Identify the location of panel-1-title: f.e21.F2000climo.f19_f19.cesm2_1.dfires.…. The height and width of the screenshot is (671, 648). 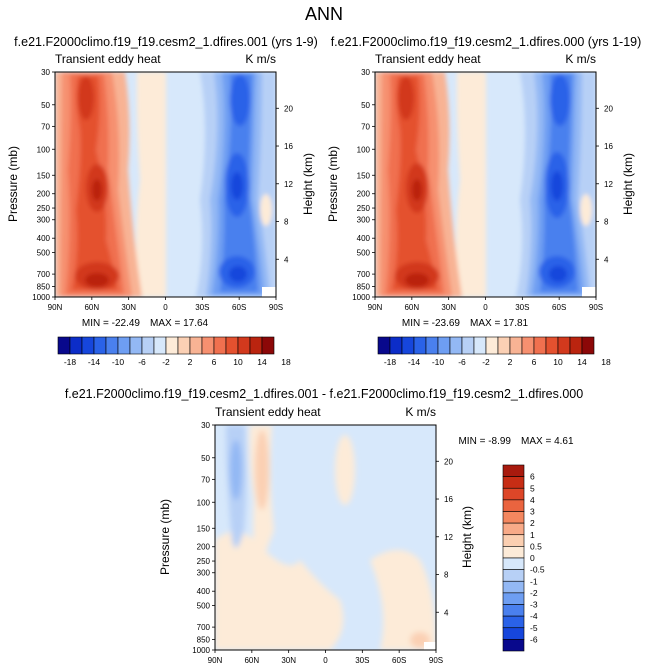
(166, 42).